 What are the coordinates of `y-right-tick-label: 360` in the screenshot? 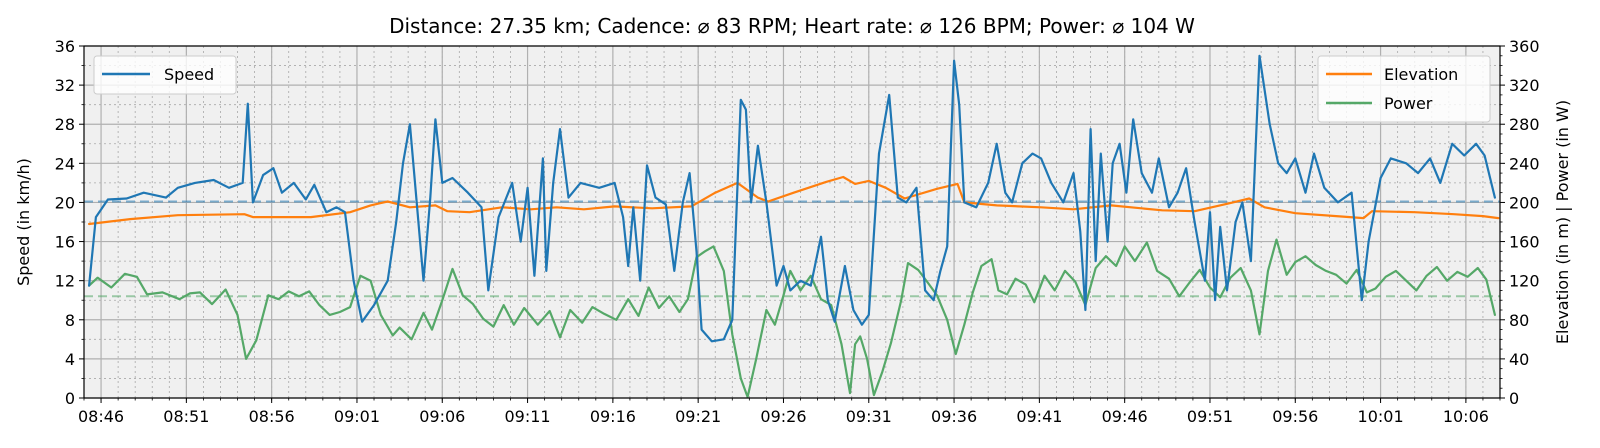 It's located at (1524, 46).